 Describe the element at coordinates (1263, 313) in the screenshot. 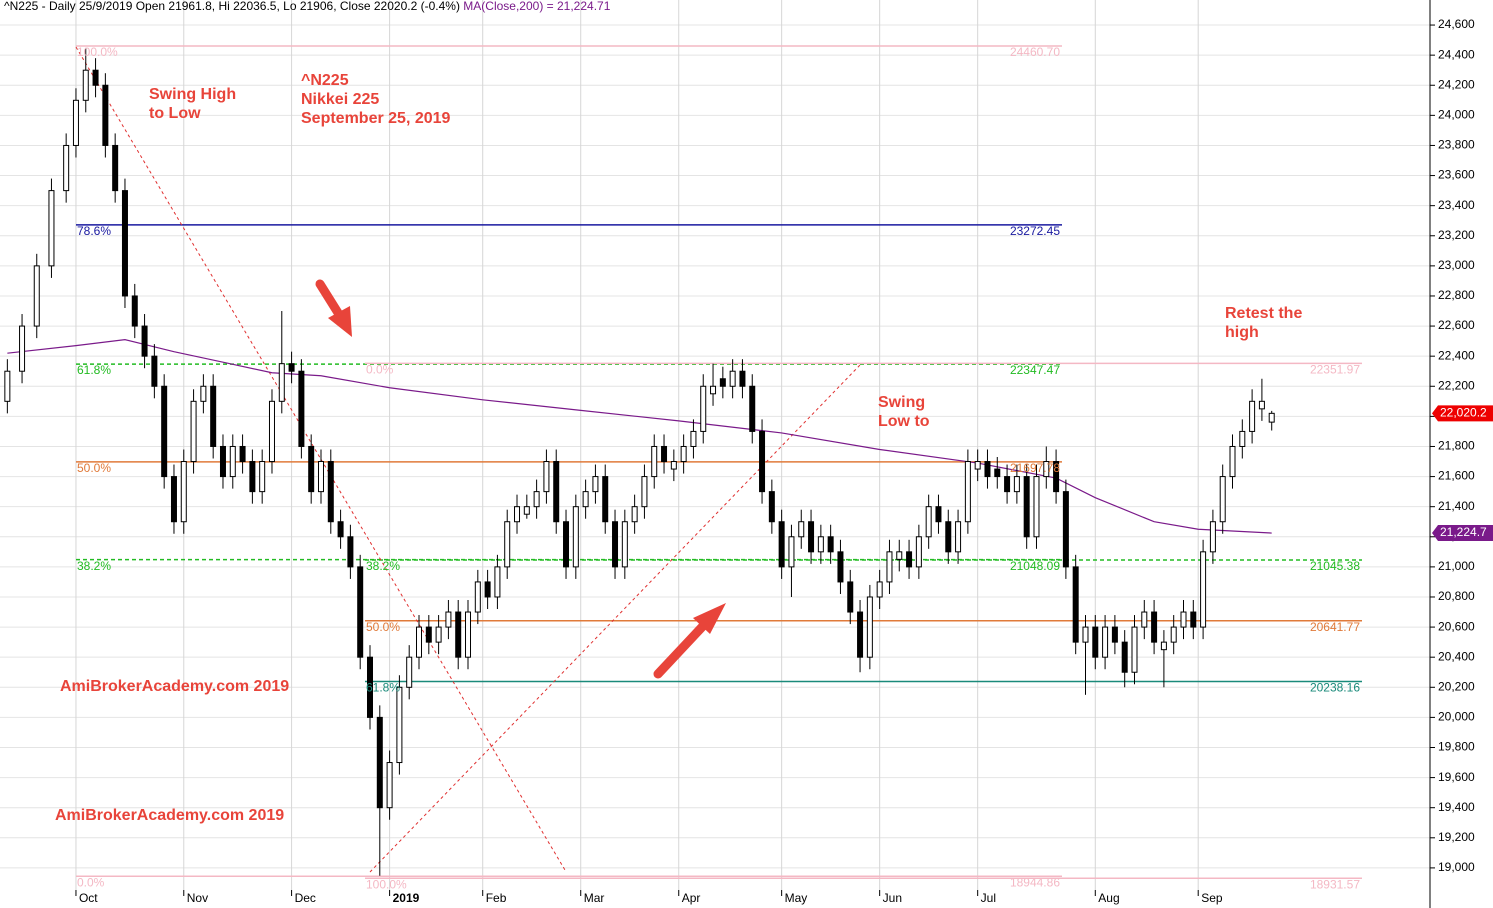

I see `annotation: Retest the` at that location.